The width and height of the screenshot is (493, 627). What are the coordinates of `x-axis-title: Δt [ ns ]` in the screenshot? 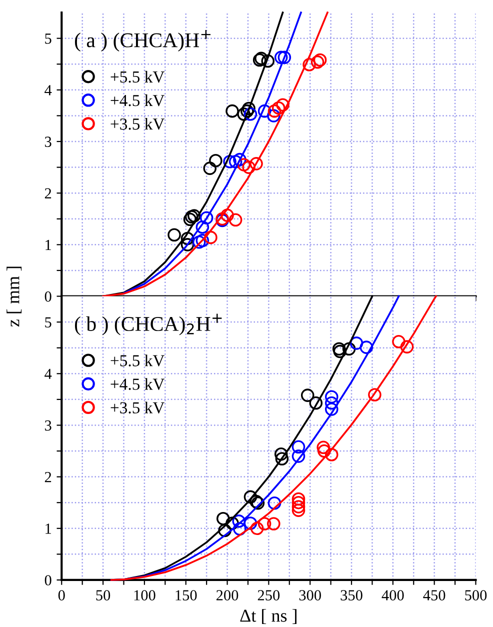 It's located at (268, 616).